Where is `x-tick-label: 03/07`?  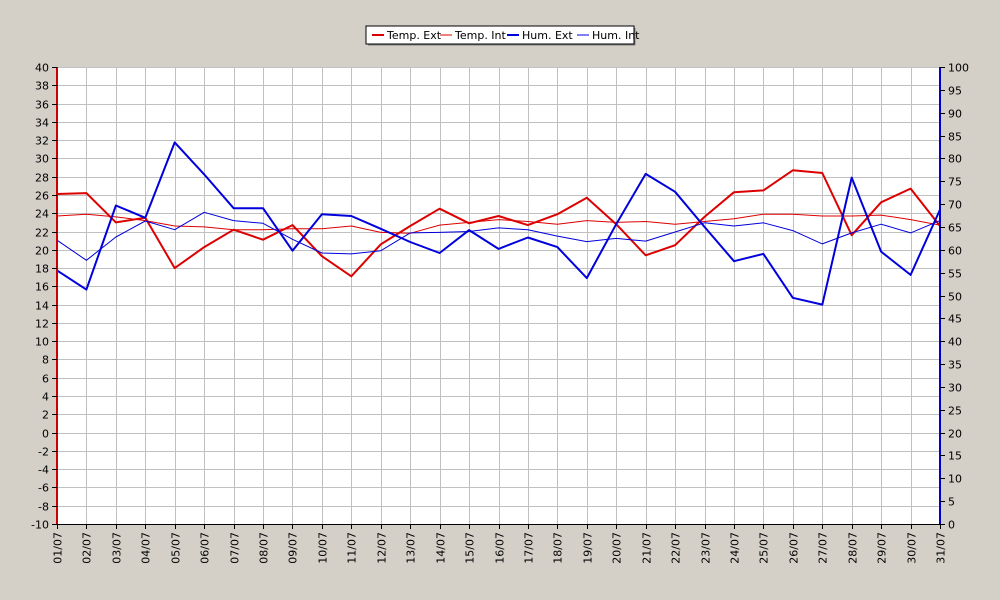
x-tick-label: 03/07 is located at coordinates (117, 548).